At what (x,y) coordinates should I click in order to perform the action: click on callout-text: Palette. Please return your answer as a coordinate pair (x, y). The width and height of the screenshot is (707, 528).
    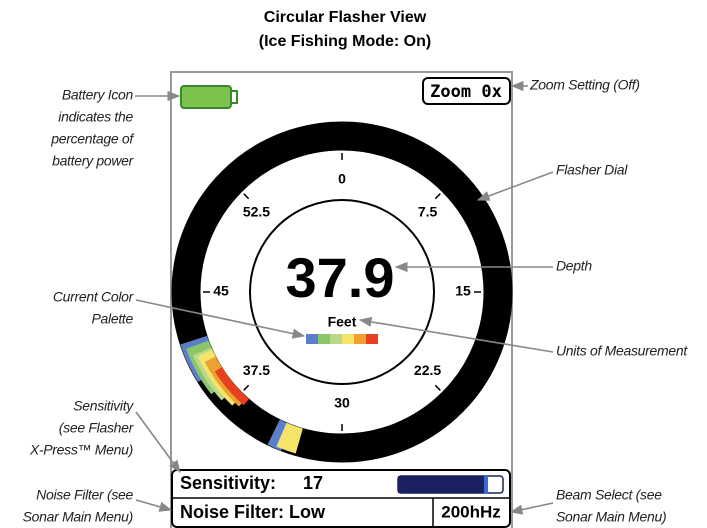
    Looking at the image, I should click on (113, 319).